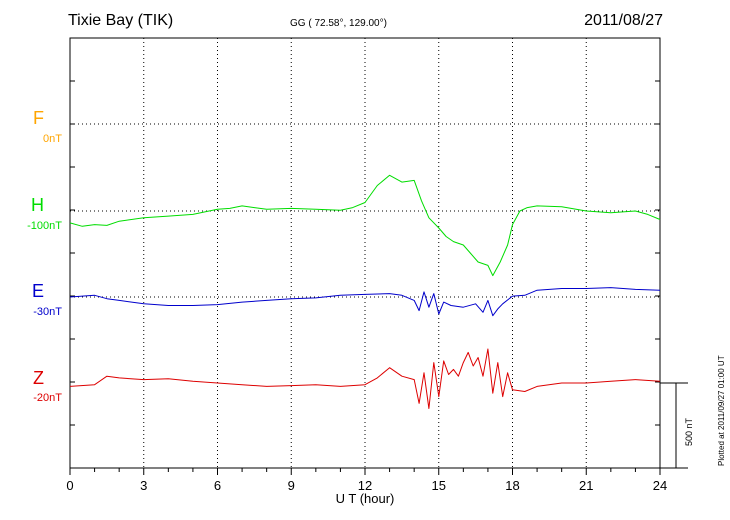 The image size is (730, 520). What do you see at coordinates (439, 485) in the screenshot?
I see `x-tick-label-15: 15` at bounding box center [439, 485].